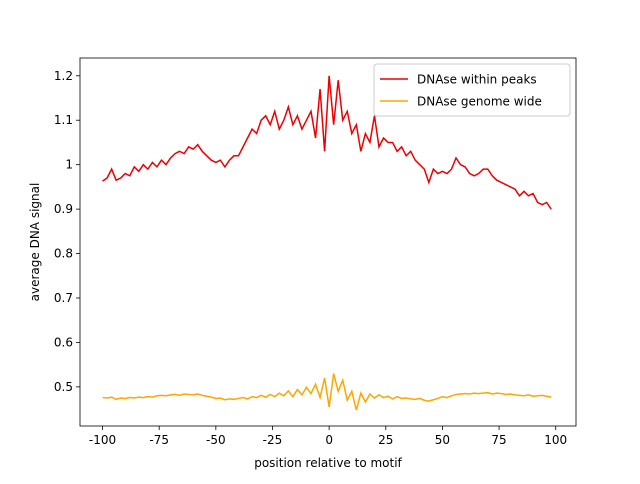  Describe the element at coordinates (472, 90) in the screenshot. I see `legend-box` at that location.